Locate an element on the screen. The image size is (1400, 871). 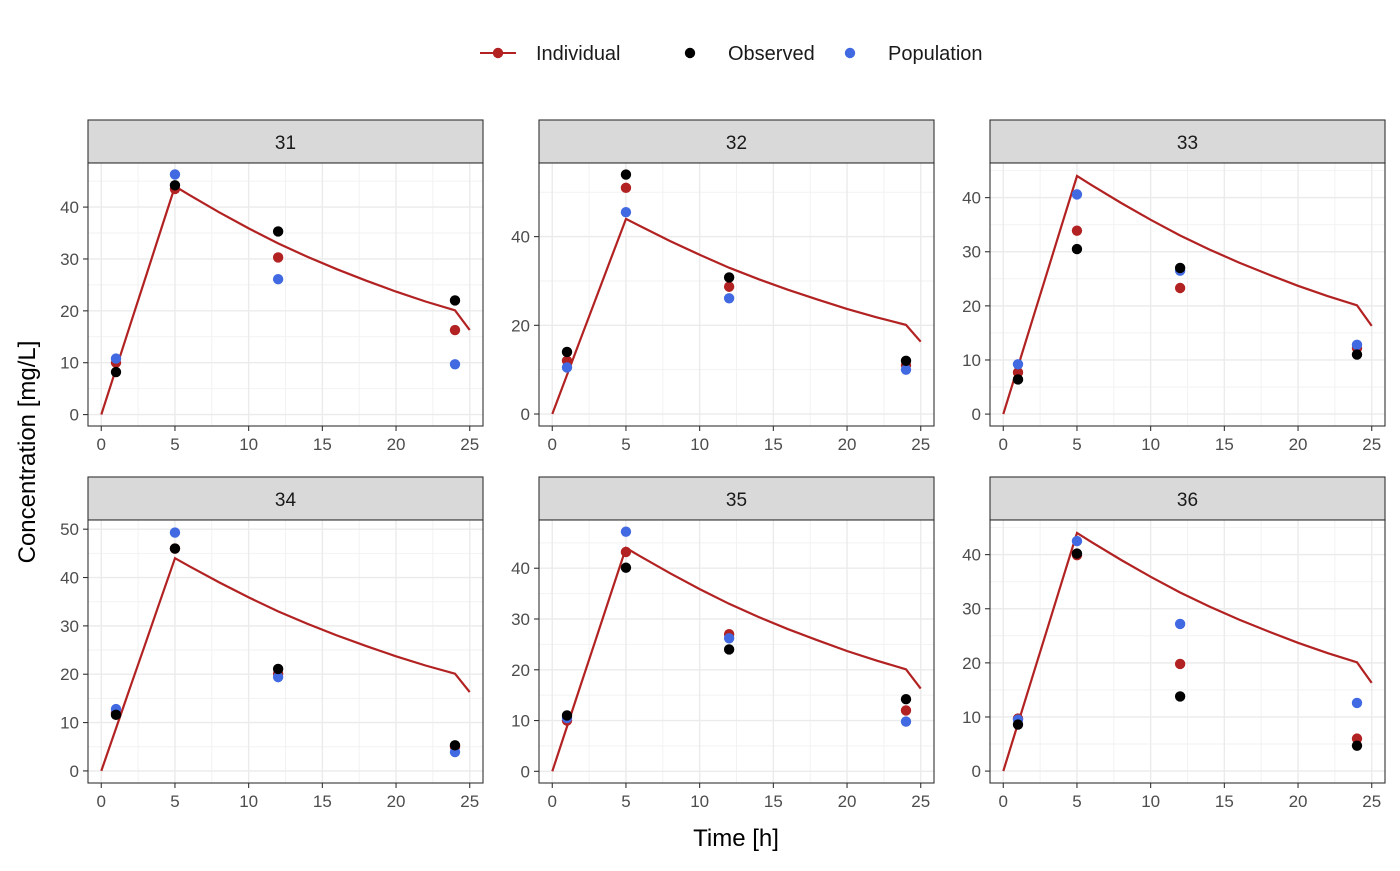
facet-strip-label: 33 is located at coordinates (1187, 143).